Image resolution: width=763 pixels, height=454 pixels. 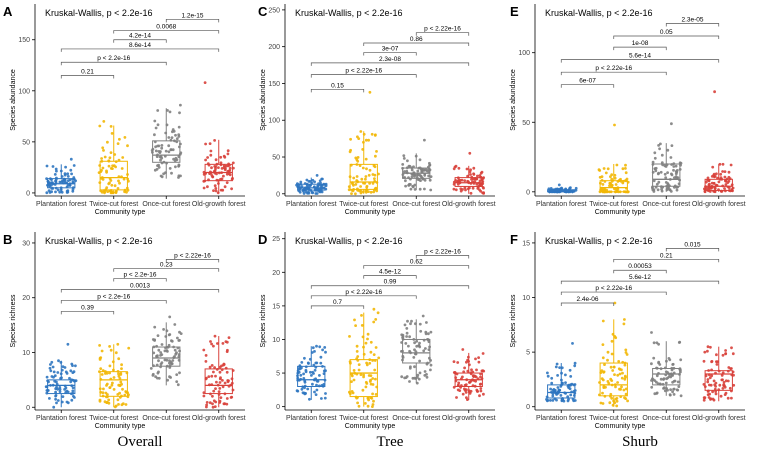 I want to click on comparison-p-value: 0.00053, so click(x=640, y=266).